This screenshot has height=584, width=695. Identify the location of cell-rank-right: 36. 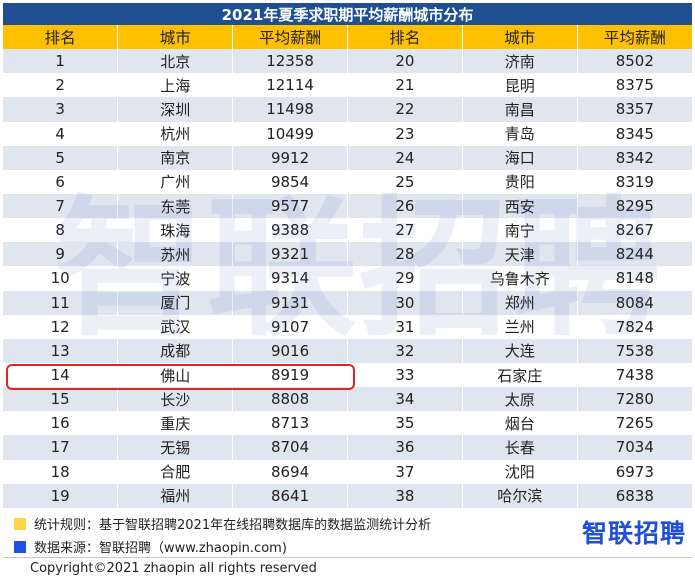
(405, 447).